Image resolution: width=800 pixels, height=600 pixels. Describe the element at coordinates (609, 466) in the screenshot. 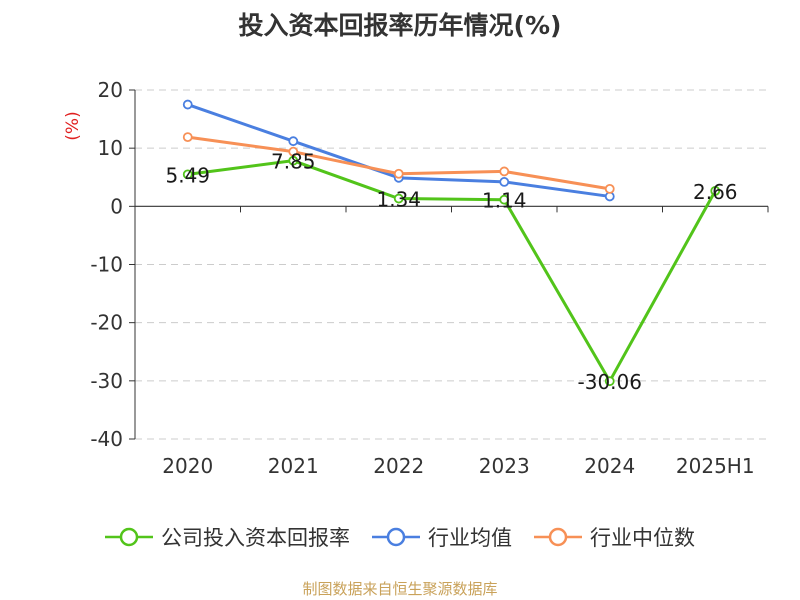

I see `x-tick-label: 2024` at that location.